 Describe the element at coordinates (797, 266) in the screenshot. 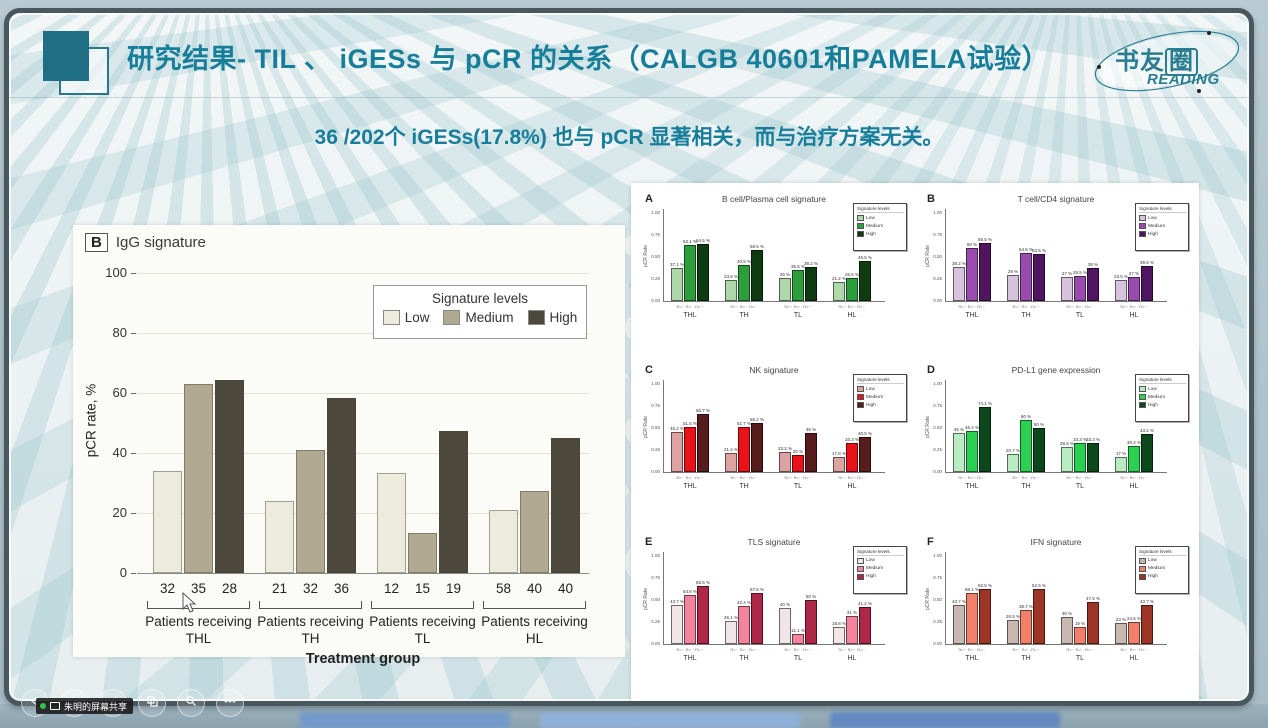

I see `bar-value-label: 35.5 %` at that location.